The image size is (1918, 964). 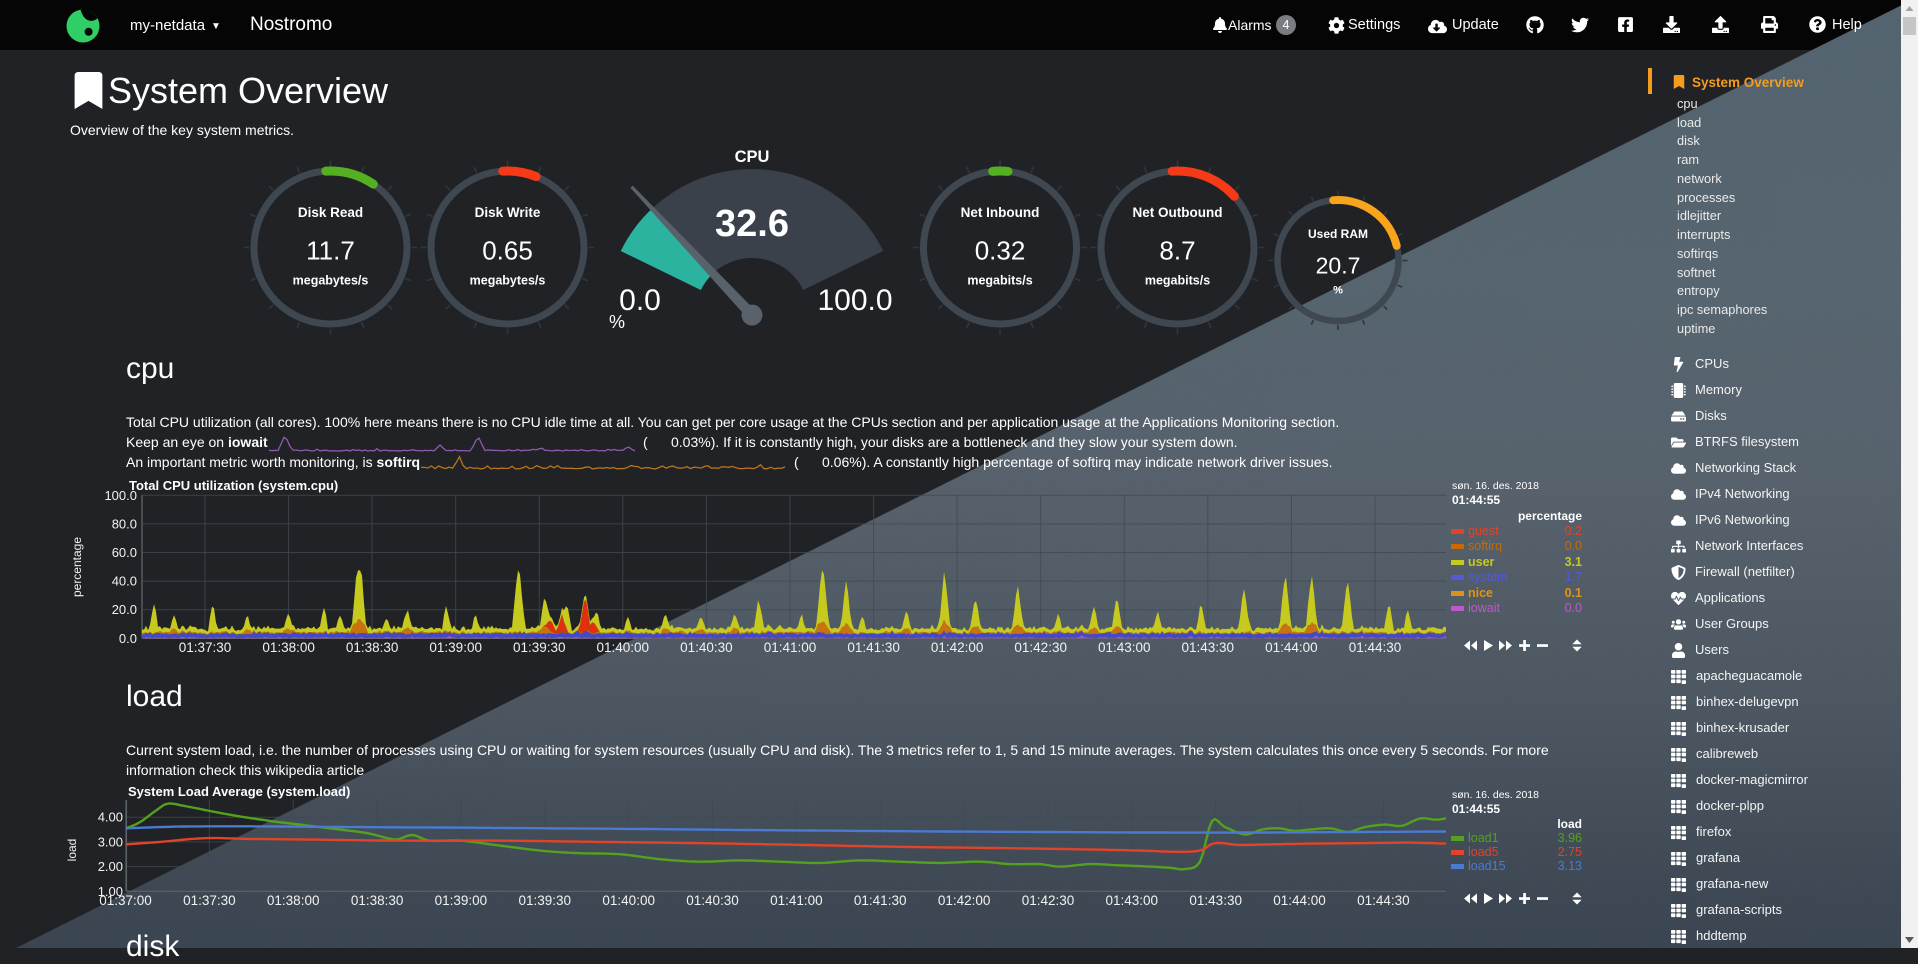 What do you see at coordinates (507, 251) in the screenshot?
I see `svg-text: 0.65` at bounding box center [507, 251].